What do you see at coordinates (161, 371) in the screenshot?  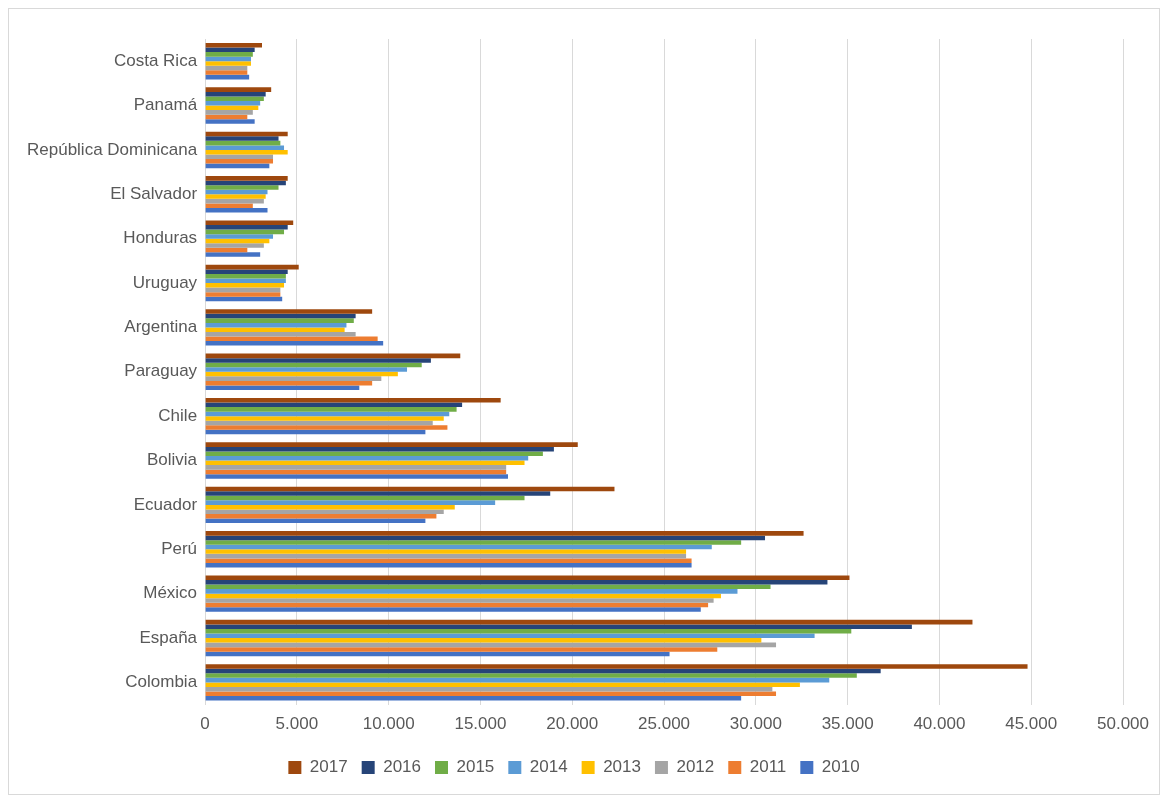 I see `y-tick-label: Paraguay` at bounding box center [161, 371].